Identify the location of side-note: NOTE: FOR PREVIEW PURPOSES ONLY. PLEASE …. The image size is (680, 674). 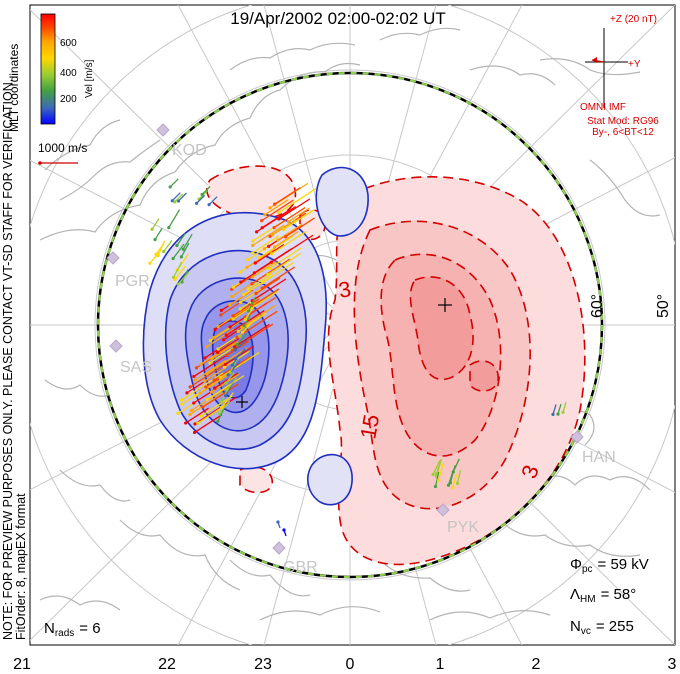
(14, 359).